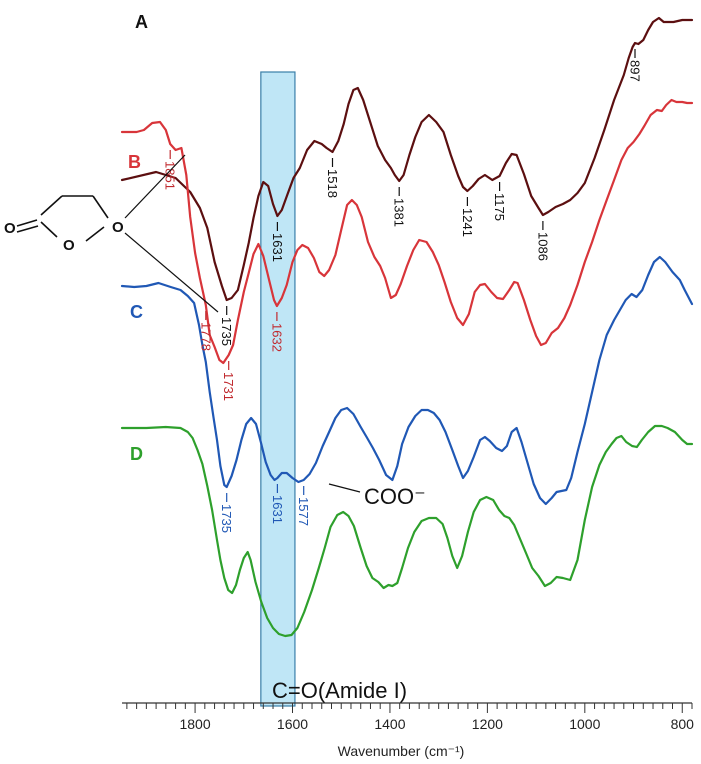  I want to click on peak-label-a-1241: 1241, so click(467, 217).